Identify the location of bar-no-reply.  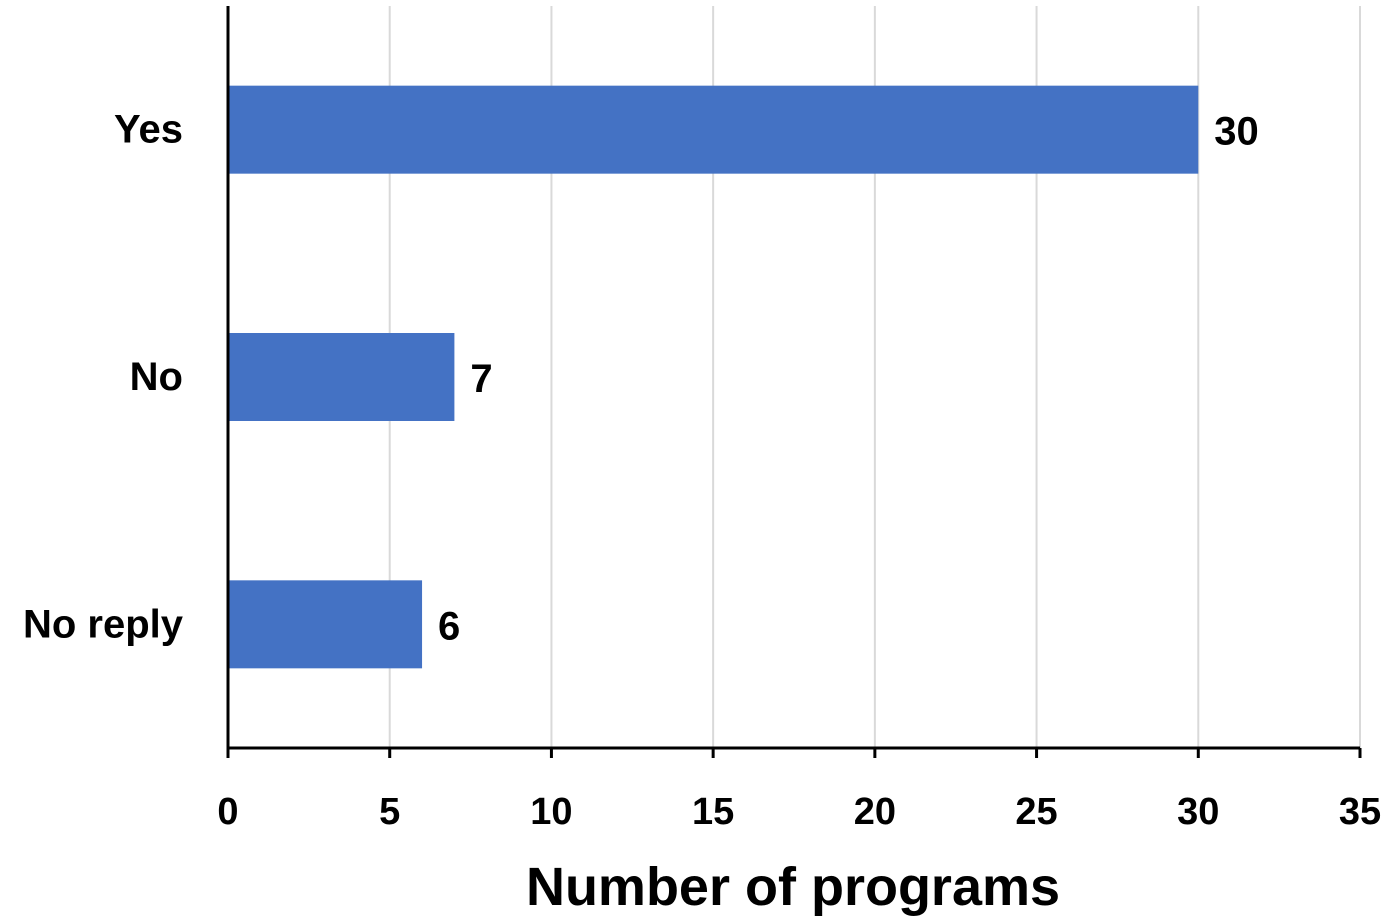
(325, 624).